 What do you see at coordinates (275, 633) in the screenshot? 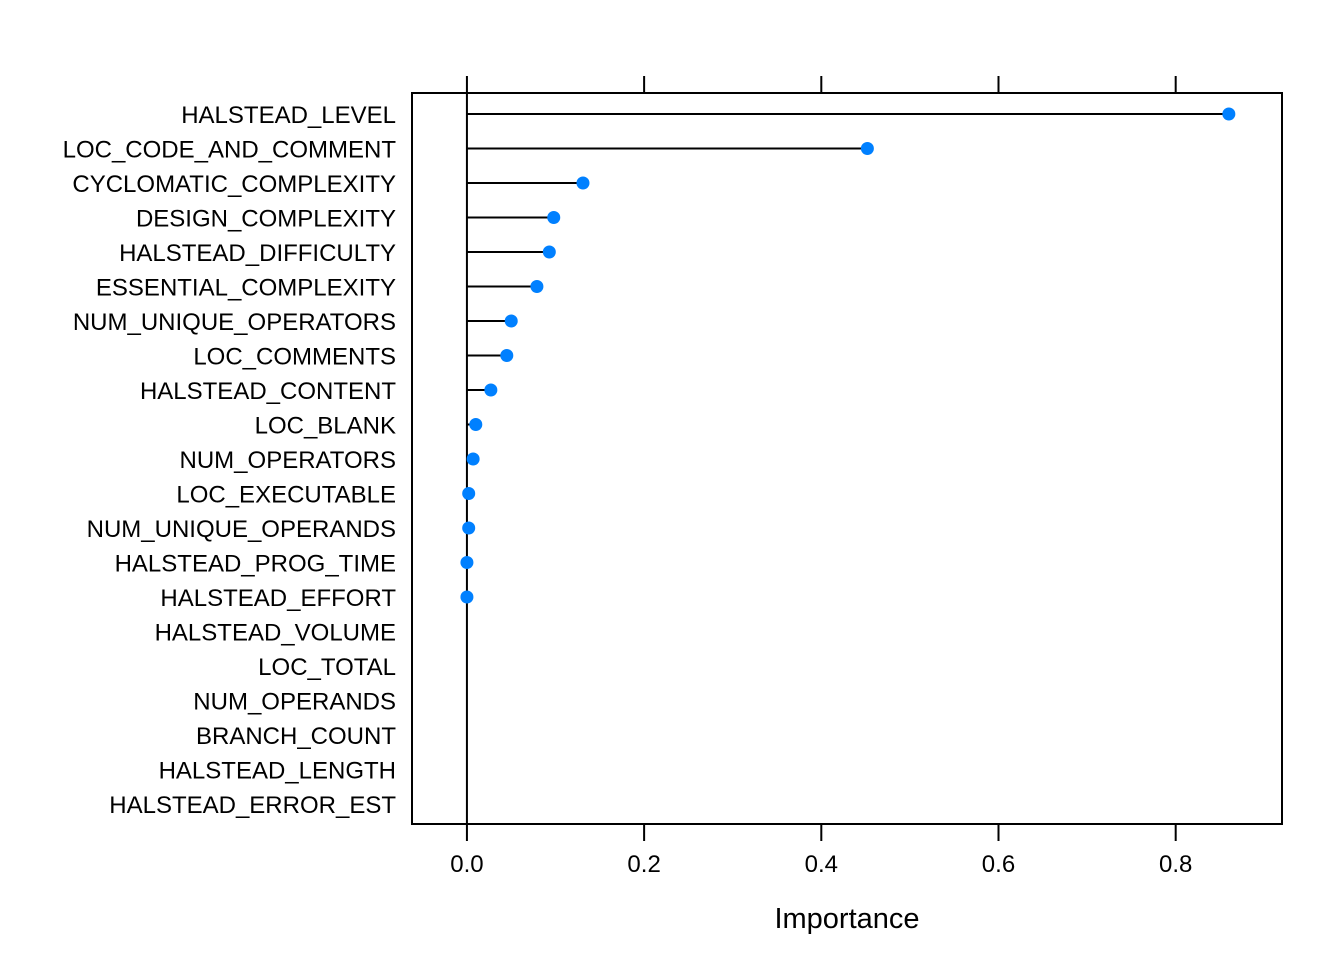
I see `category-label: HALSTEAD_VOLUME` at bounding box center [275, 633].